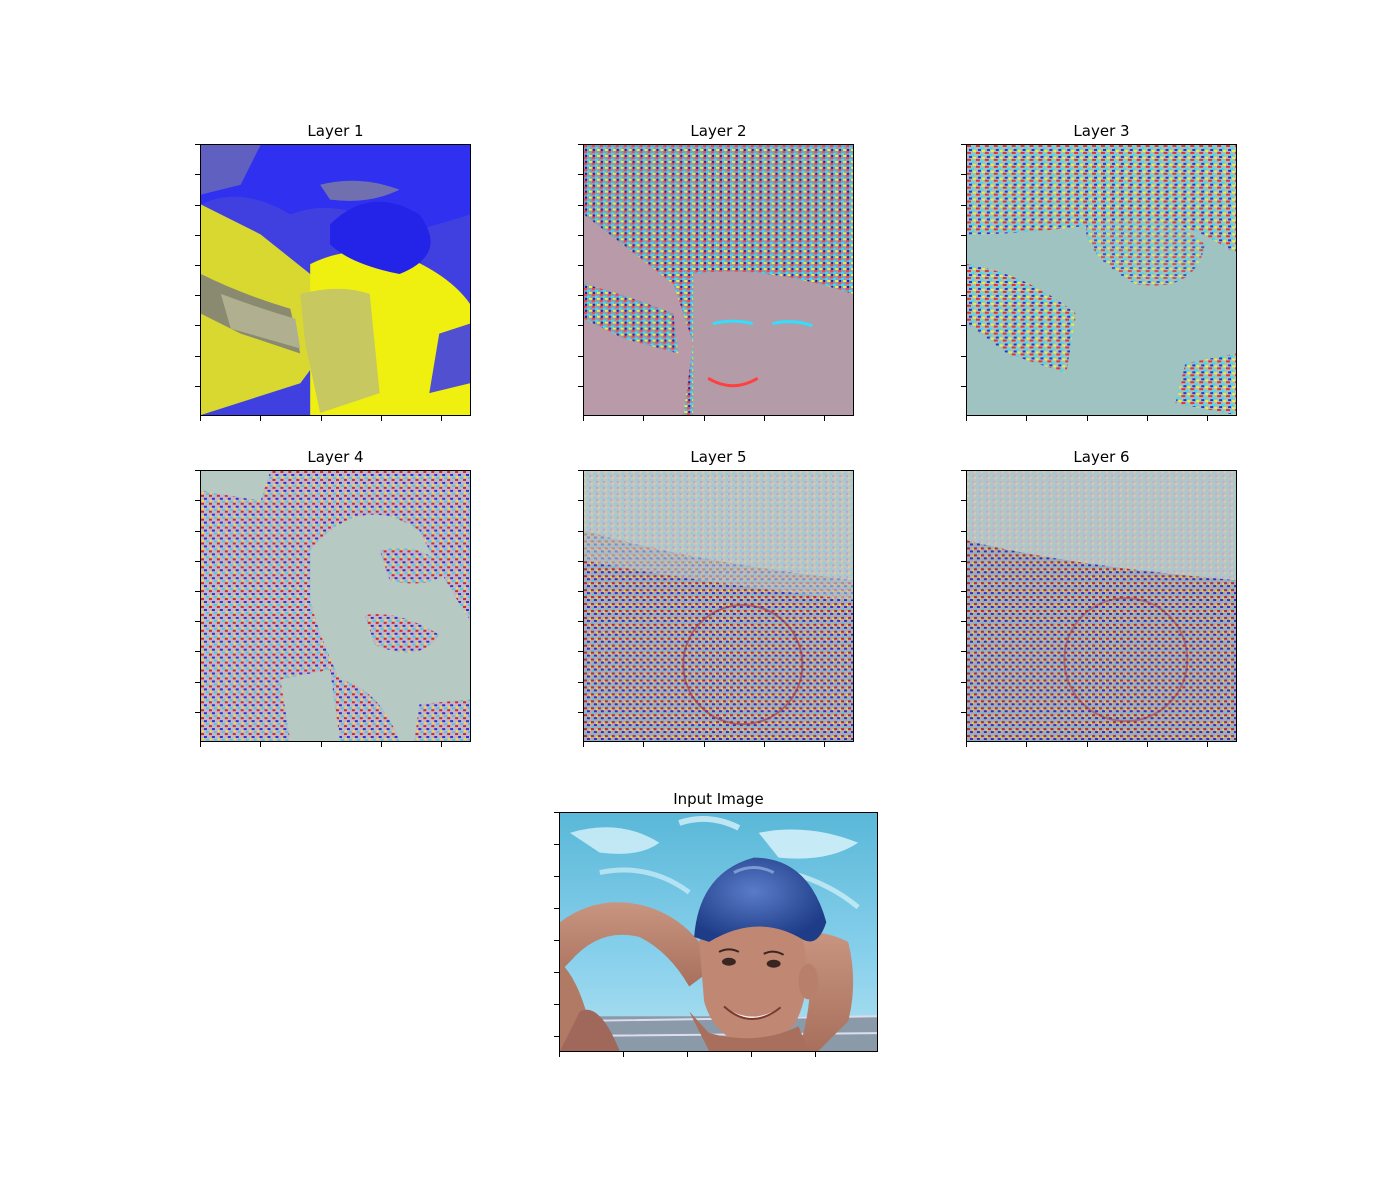 The width and height of the screenshot is (1400, 1200). What do you see at coordinates (718, 131) in the screenshot?
I see `panel-title: Layer 2` at bounding box center [718, 131].